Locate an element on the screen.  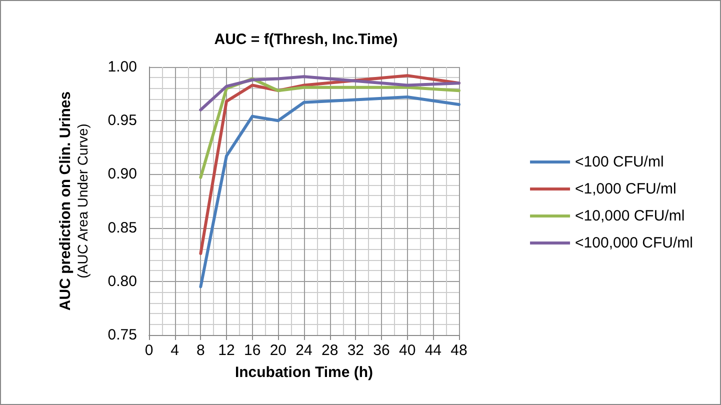
y-tick-label: 0.80 is located at coordinates (122, 281).